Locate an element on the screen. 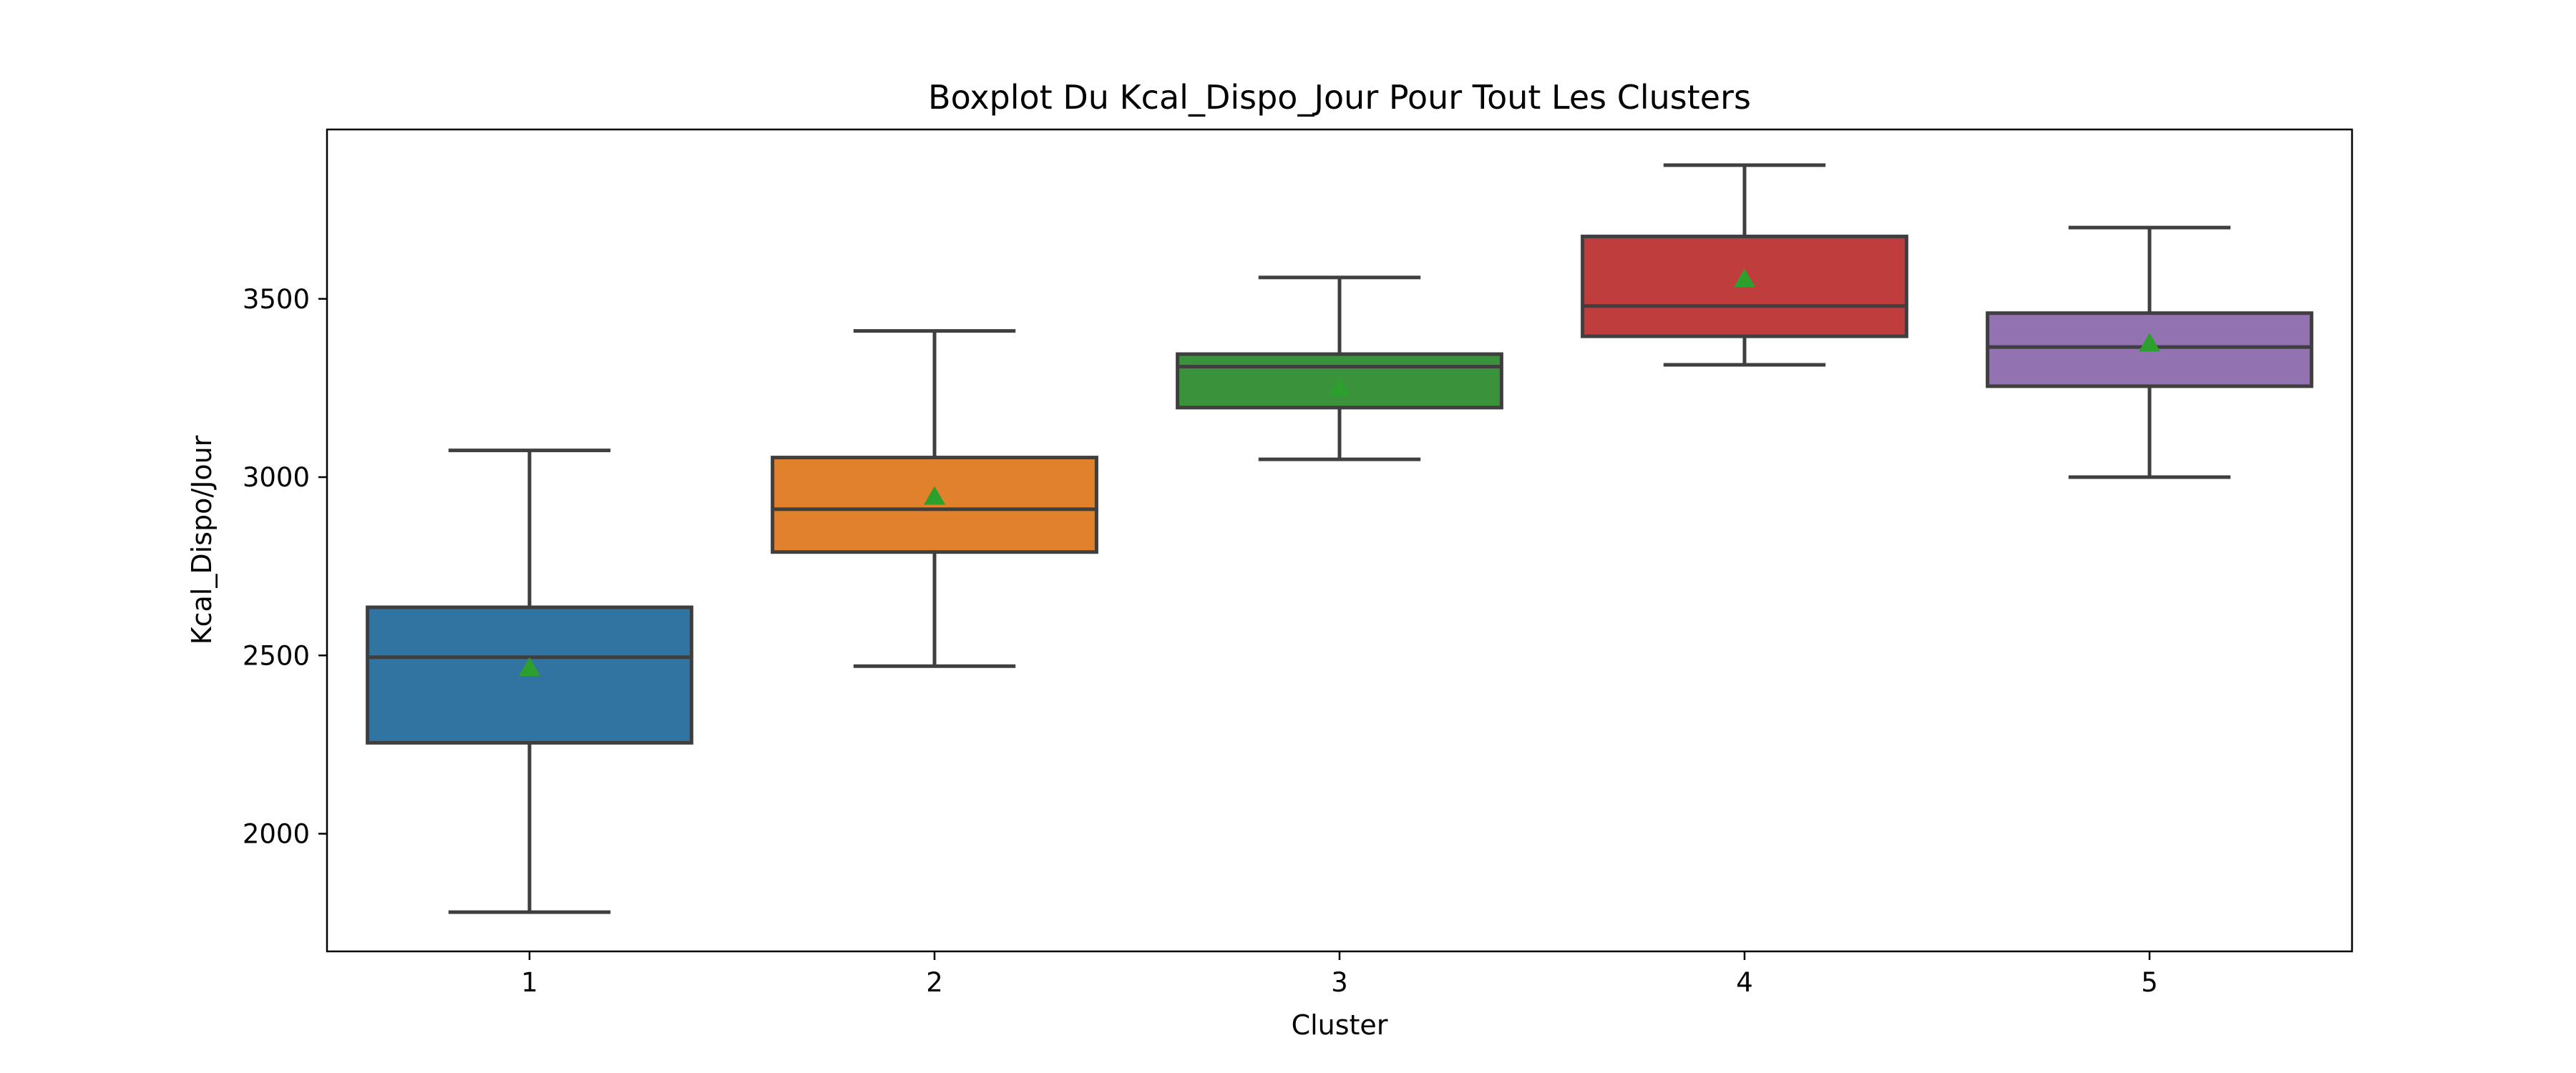  x-tick-label: 5 is located at coordinates (2149, 983).